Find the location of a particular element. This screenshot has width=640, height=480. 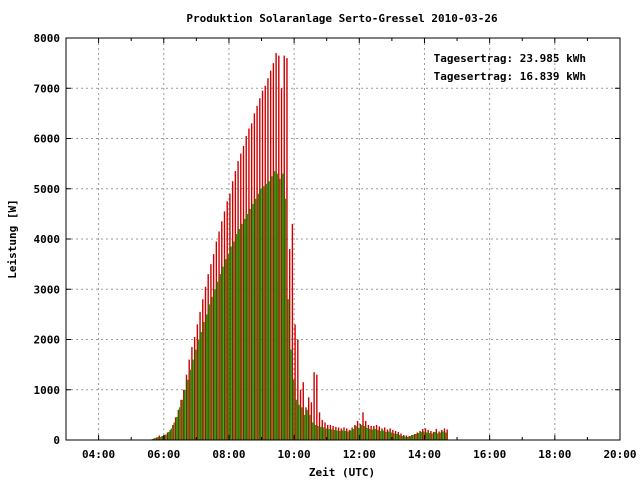

y-tick-label: 2000 is located at coordinates (47, 340).